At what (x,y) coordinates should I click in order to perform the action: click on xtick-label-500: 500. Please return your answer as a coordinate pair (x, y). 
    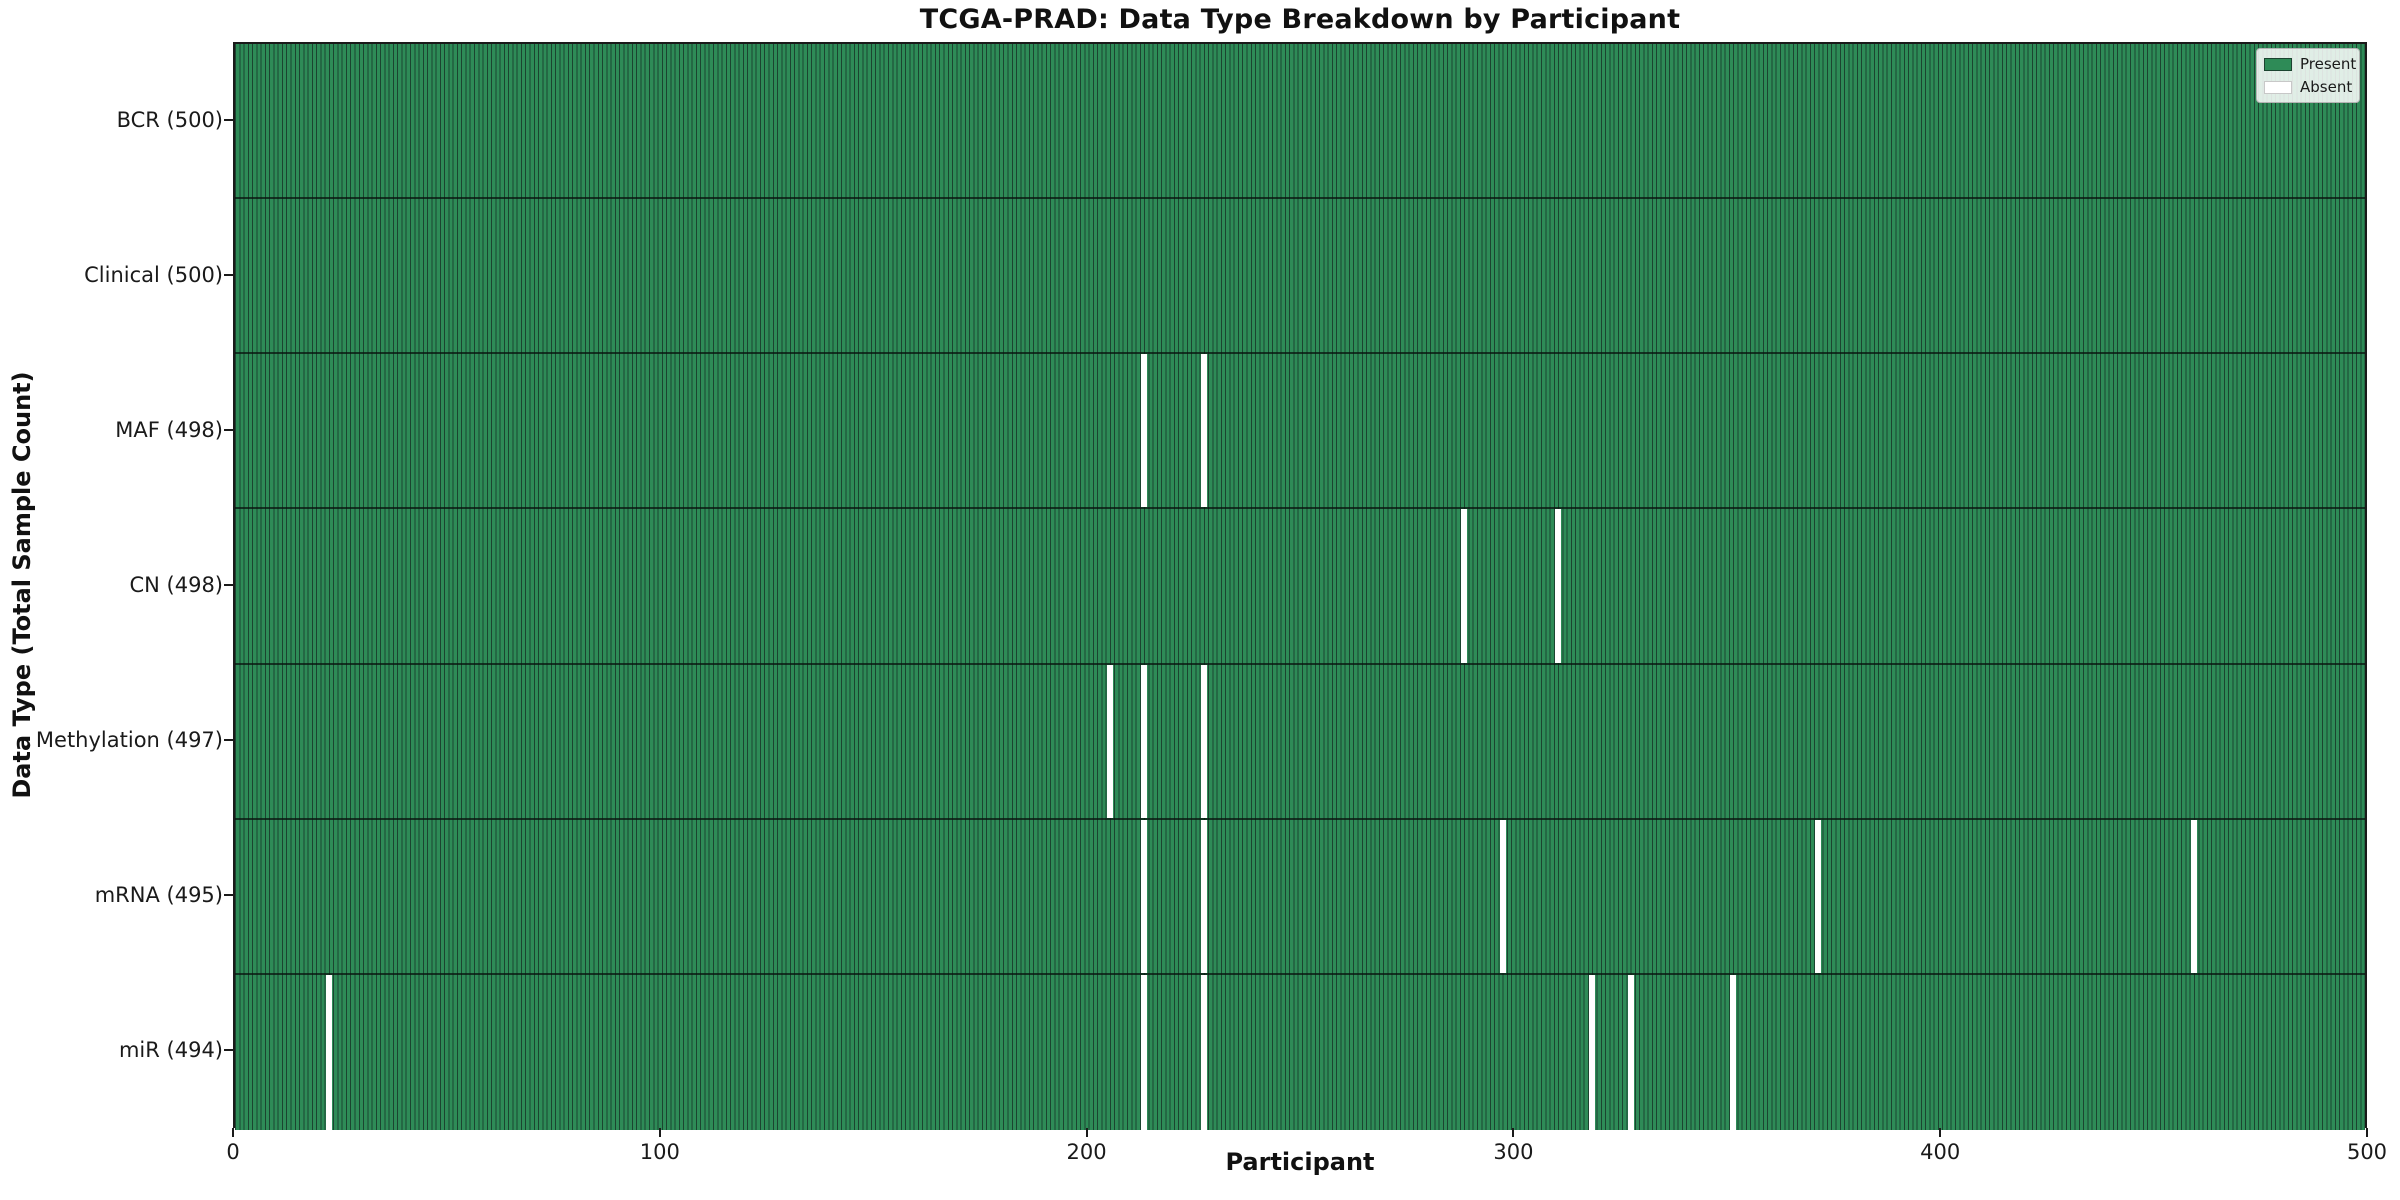
    Looking at the image, I should click on (2367, 1152).